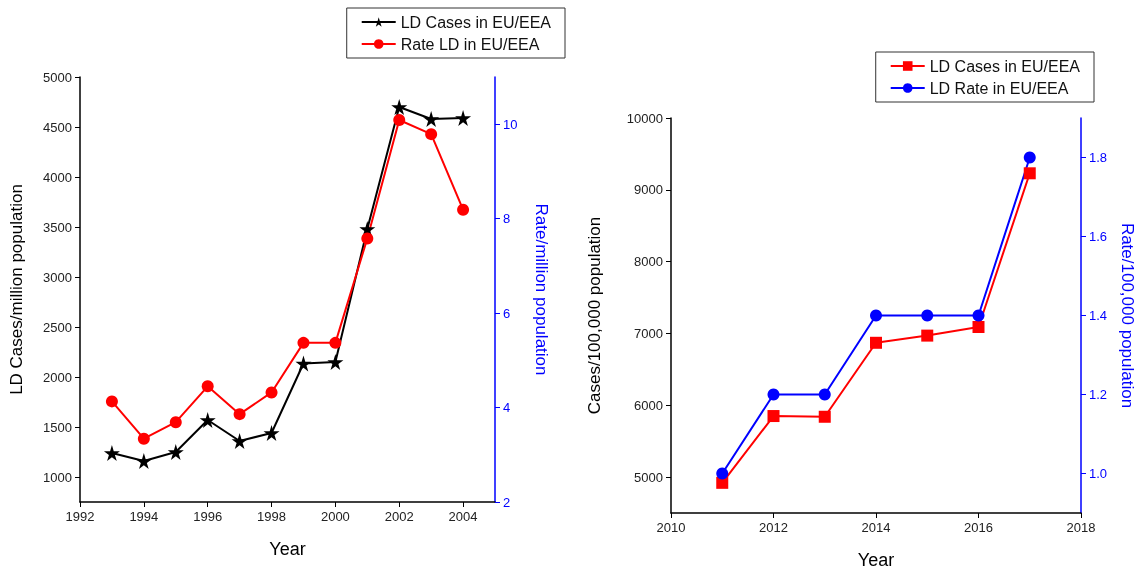 The image size is (1144, 574). I want to click on y-tick-label: 6000, so click(648, 405).